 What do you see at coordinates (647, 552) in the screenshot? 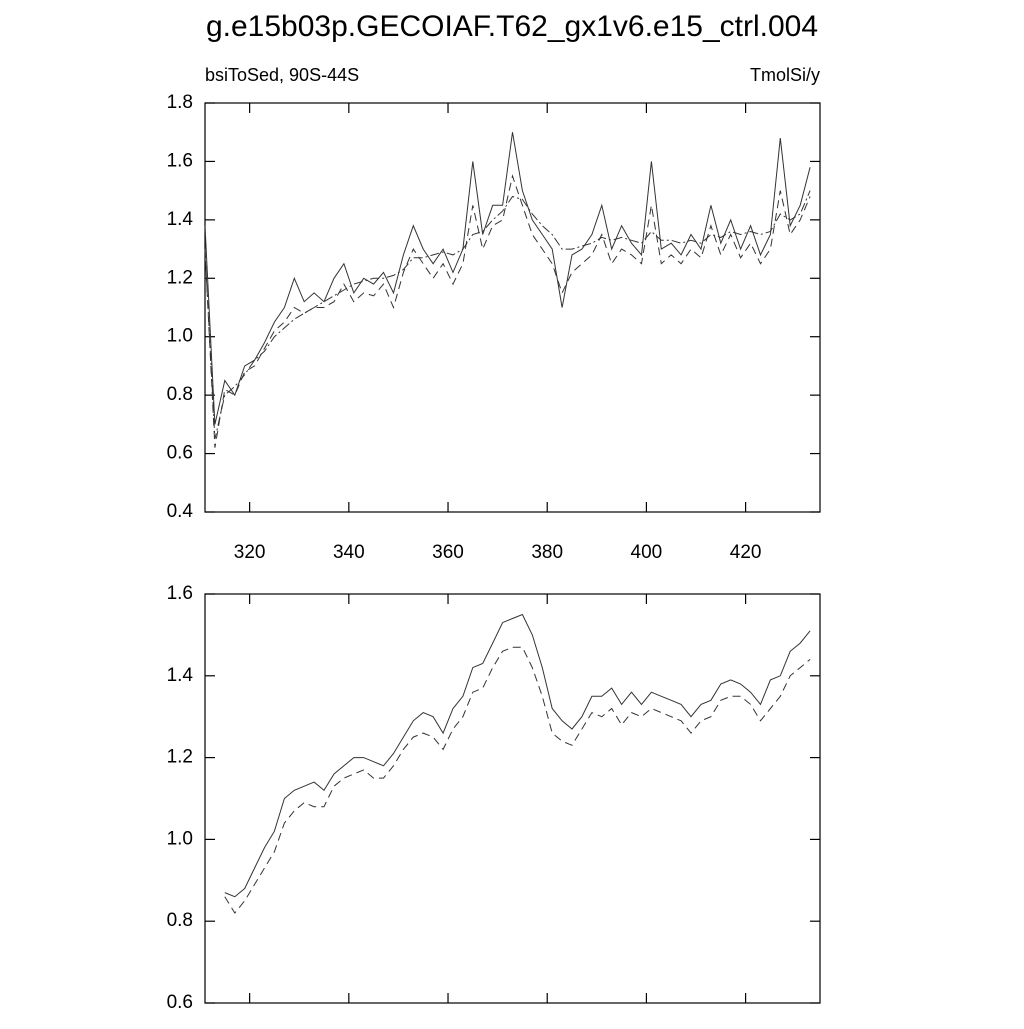
I see `x-tick-label: 400` at bounding box center [647, 552].